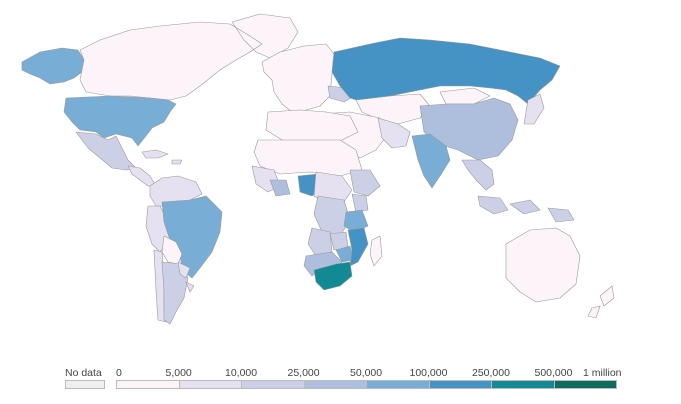 This screenshot has height=404, width=681. I want to click on region-europe, so click(298, 78).